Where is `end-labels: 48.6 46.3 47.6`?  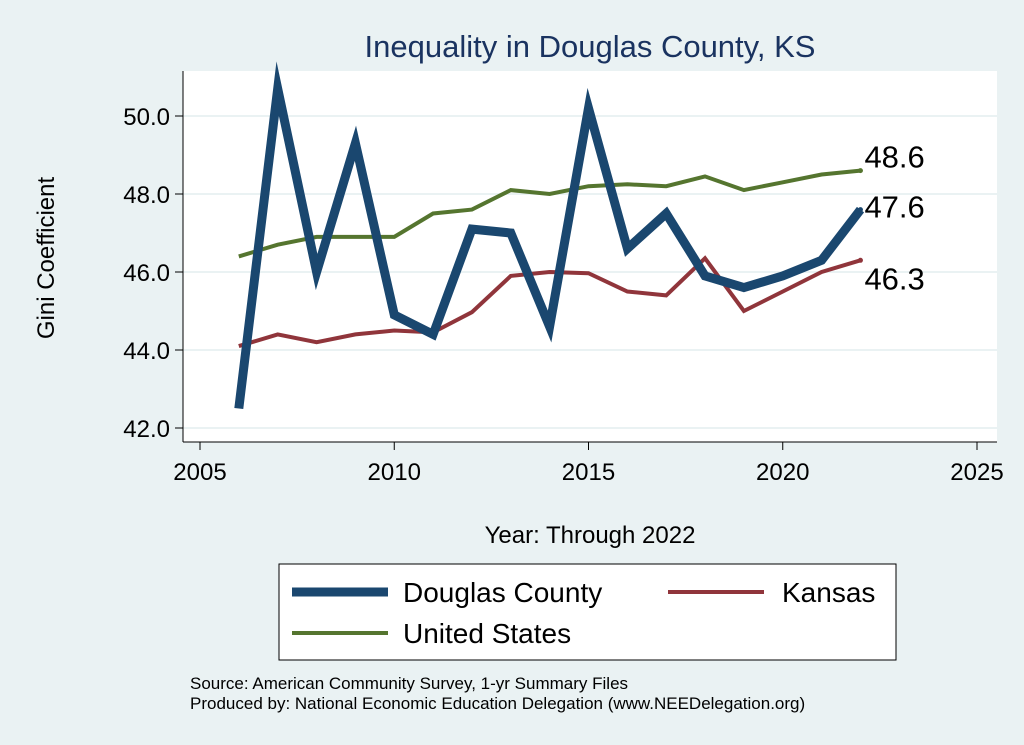 end-labels: 48.6 46.3 47.6 is located at coordinates (894, 218).